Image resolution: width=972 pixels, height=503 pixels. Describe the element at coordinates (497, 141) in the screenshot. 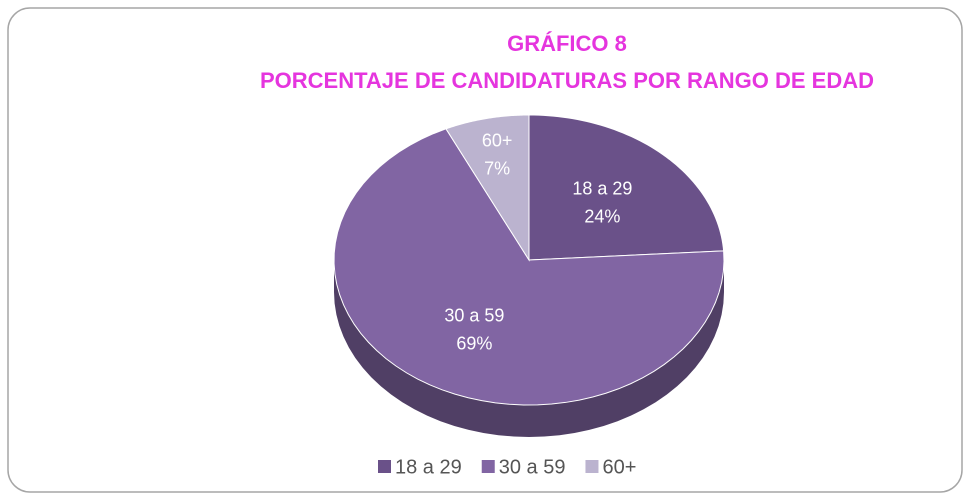

I see `data-label-category: 60+` at that location.